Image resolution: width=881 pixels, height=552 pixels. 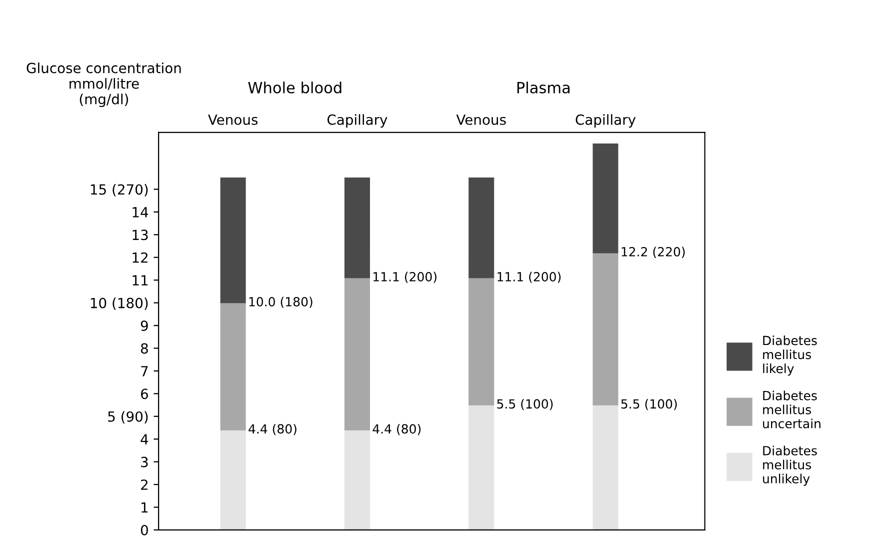 I want to click on text: Plasma, so click(x=543, y=88).